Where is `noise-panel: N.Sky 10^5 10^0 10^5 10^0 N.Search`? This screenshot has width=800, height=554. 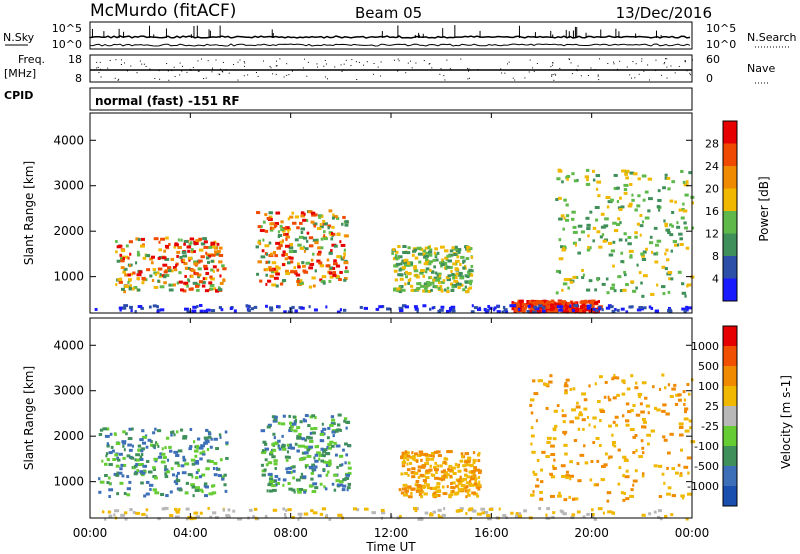
noise-panel: N.Sky 10^5 10^0 10^5 10^0 N.Search is located at coordinates (400, 36).